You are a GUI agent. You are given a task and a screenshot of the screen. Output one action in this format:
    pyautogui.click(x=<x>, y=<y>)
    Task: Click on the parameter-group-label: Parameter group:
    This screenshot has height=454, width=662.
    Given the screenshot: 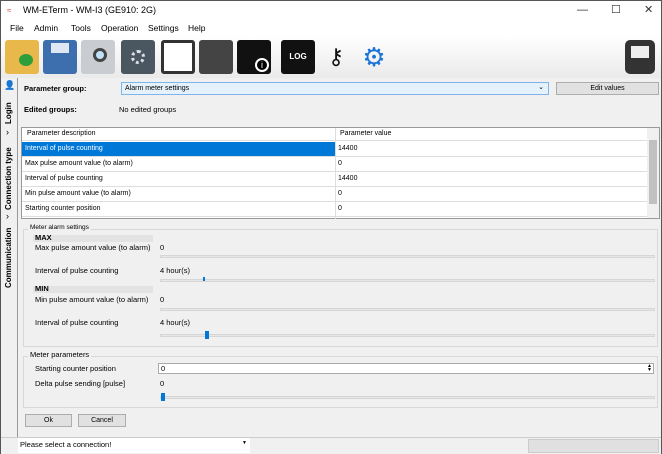 What is the action you would take?
    pyautogui.click(x=55, y=88)
    